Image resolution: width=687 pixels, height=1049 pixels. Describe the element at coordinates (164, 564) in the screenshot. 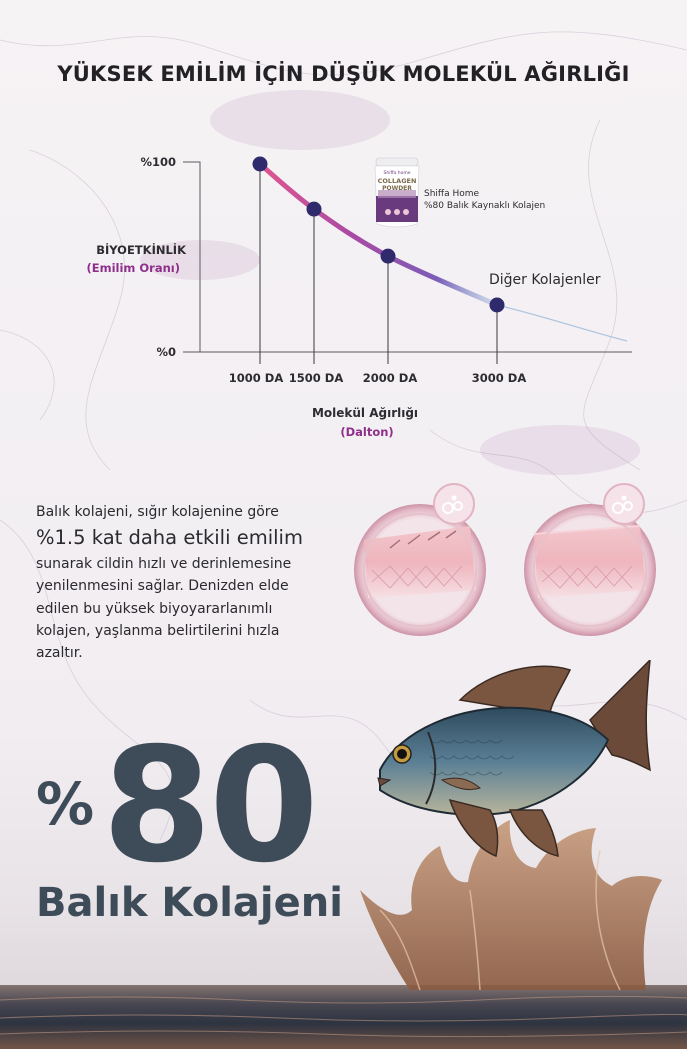

I see `description-line: sunarak cildin hızlı ve derinlemesine` at that location.